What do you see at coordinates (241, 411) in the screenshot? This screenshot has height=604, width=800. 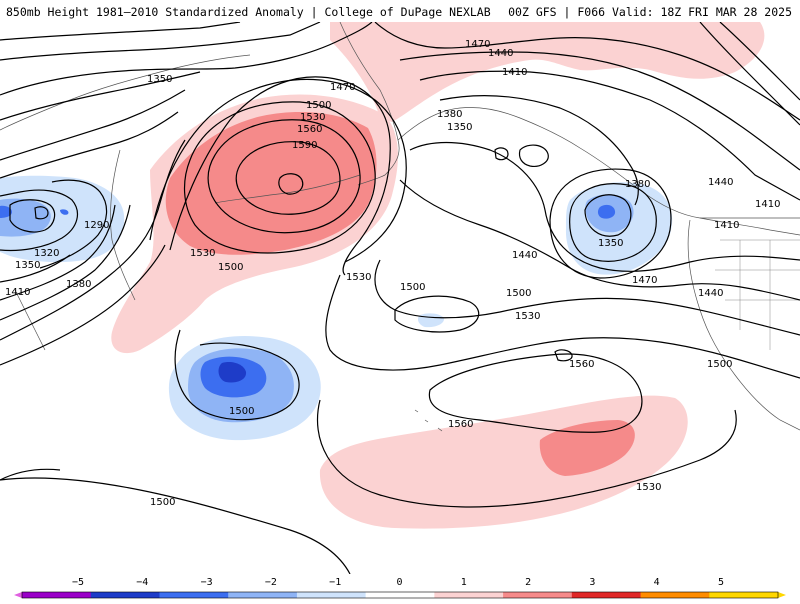 I see `contour-label-1500-central: 1500` at bounding box center [241, 411].